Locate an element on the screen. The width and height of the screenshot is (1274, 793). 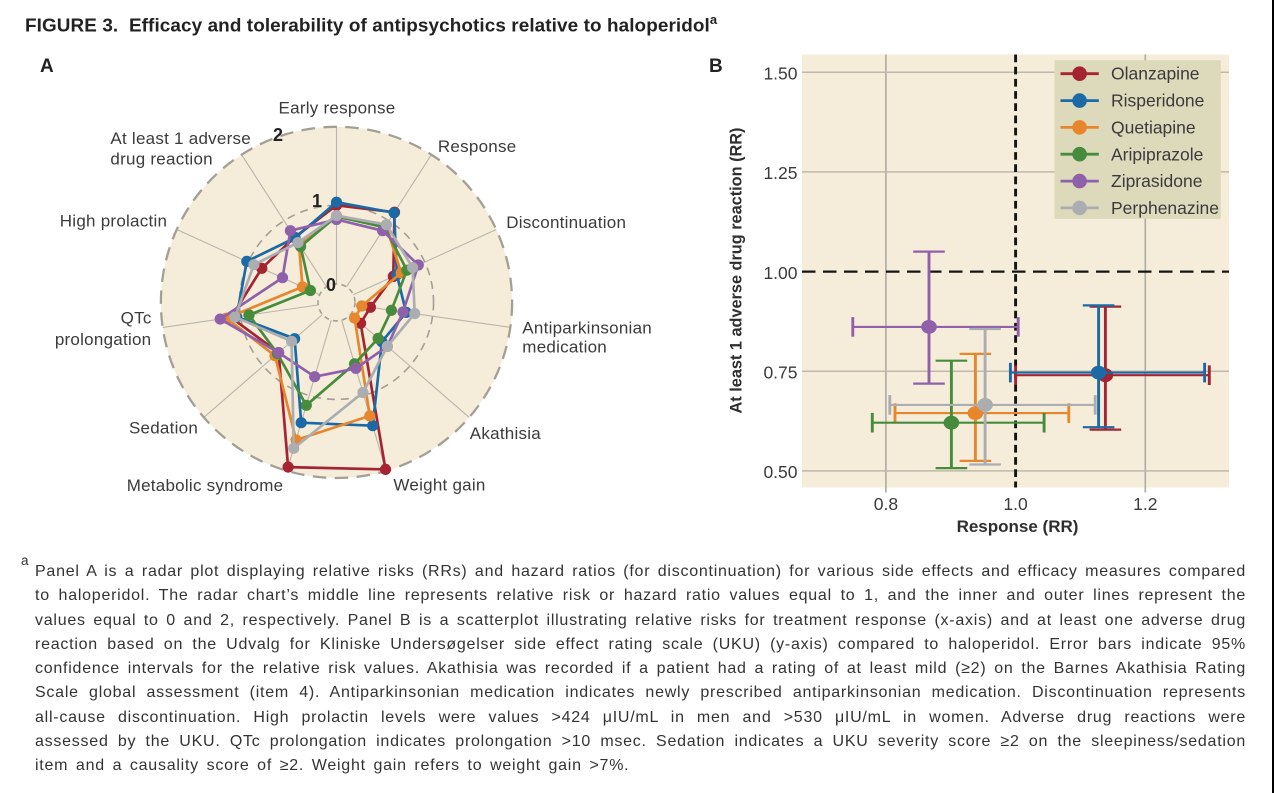
svg-text: Akathisia is located at coordinates (506, 433).